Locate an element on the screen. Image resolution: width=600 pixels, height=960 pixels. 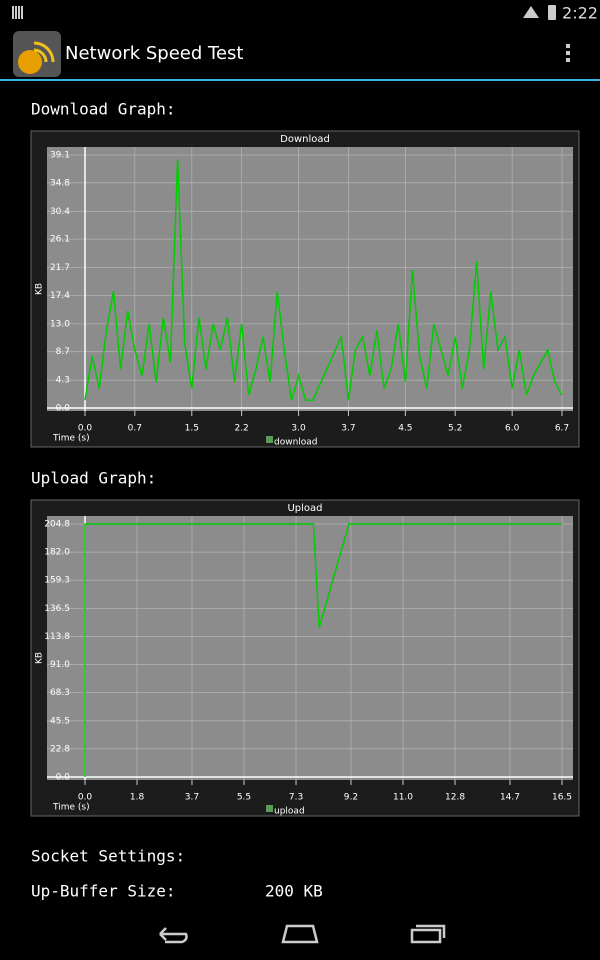
x-tick-label: 5.5 is located at coordinates (244, 798).